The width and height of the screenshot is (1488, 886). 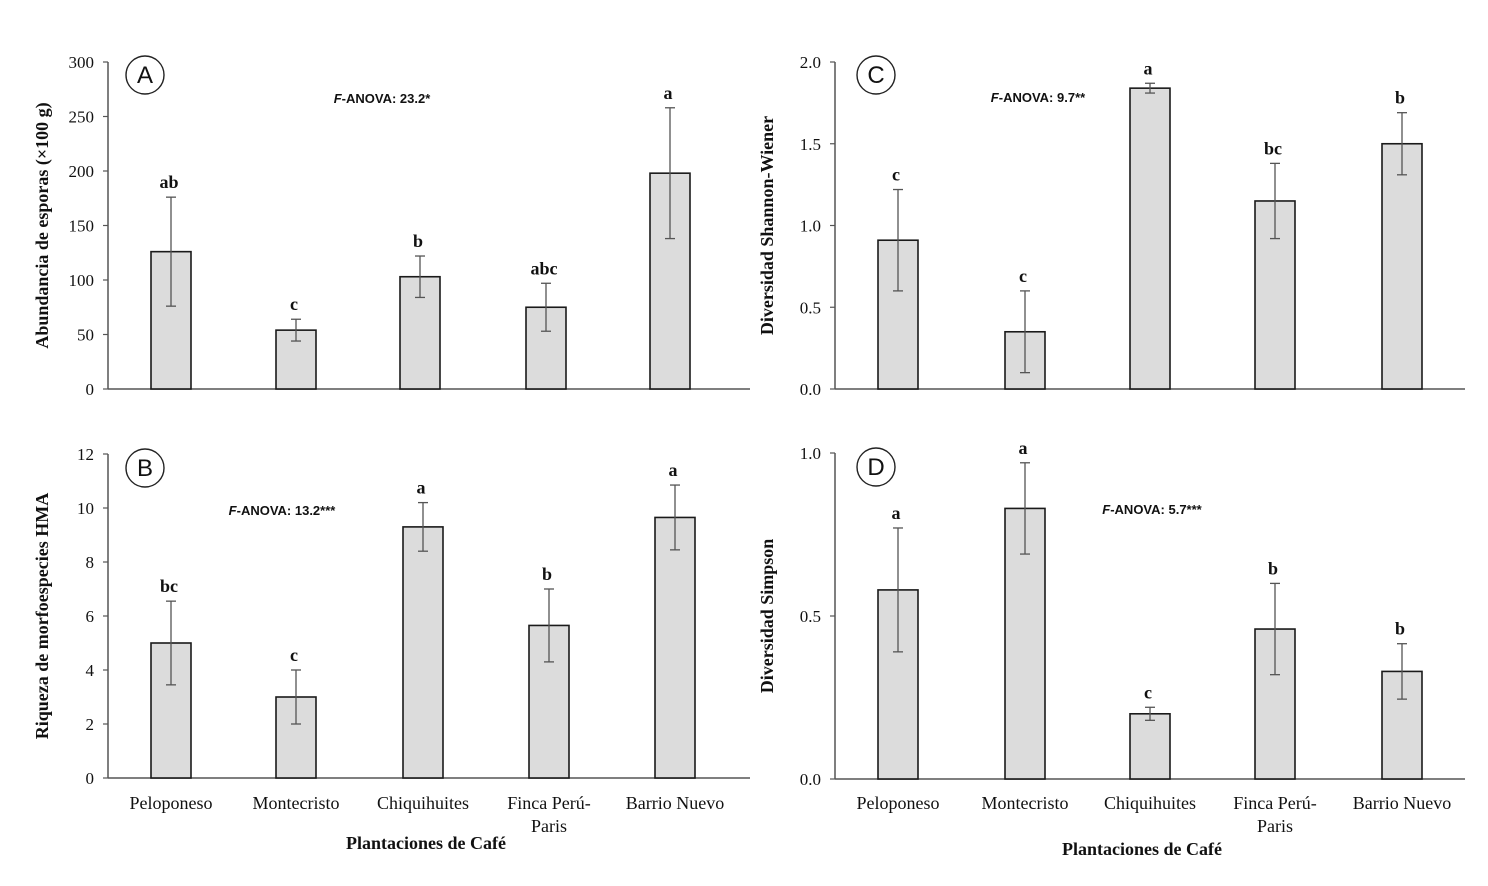 What do you see at coordinates (90, 670) in the screenshot?
I see `y-tick-label: 4` at bounding box center [90, 670].